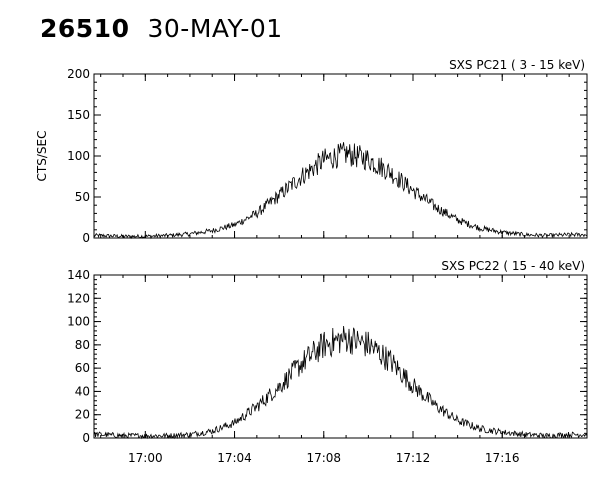 The height and width of the screenshot is (480, 600). What do you see at coordinates (215, 28) in the screenshot?
I see `event-date: 30-MAY-01` at bounding box center [215, 28].